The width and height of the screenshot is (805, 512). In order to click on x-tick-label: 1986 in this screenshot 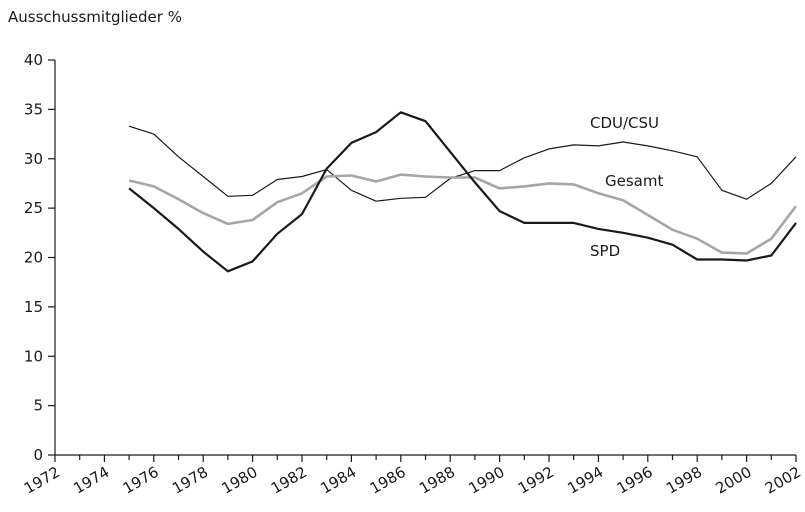, I will do `click(388, 480)`.